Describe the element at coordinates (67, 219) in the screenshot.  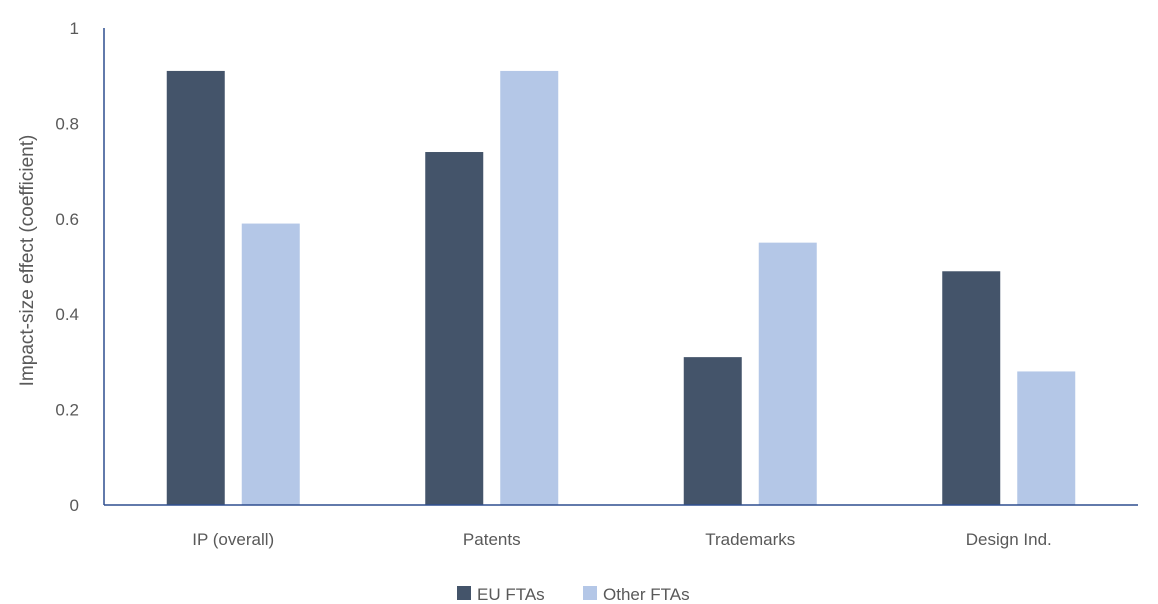
I see `y-tick-label: 0.6` at that location.